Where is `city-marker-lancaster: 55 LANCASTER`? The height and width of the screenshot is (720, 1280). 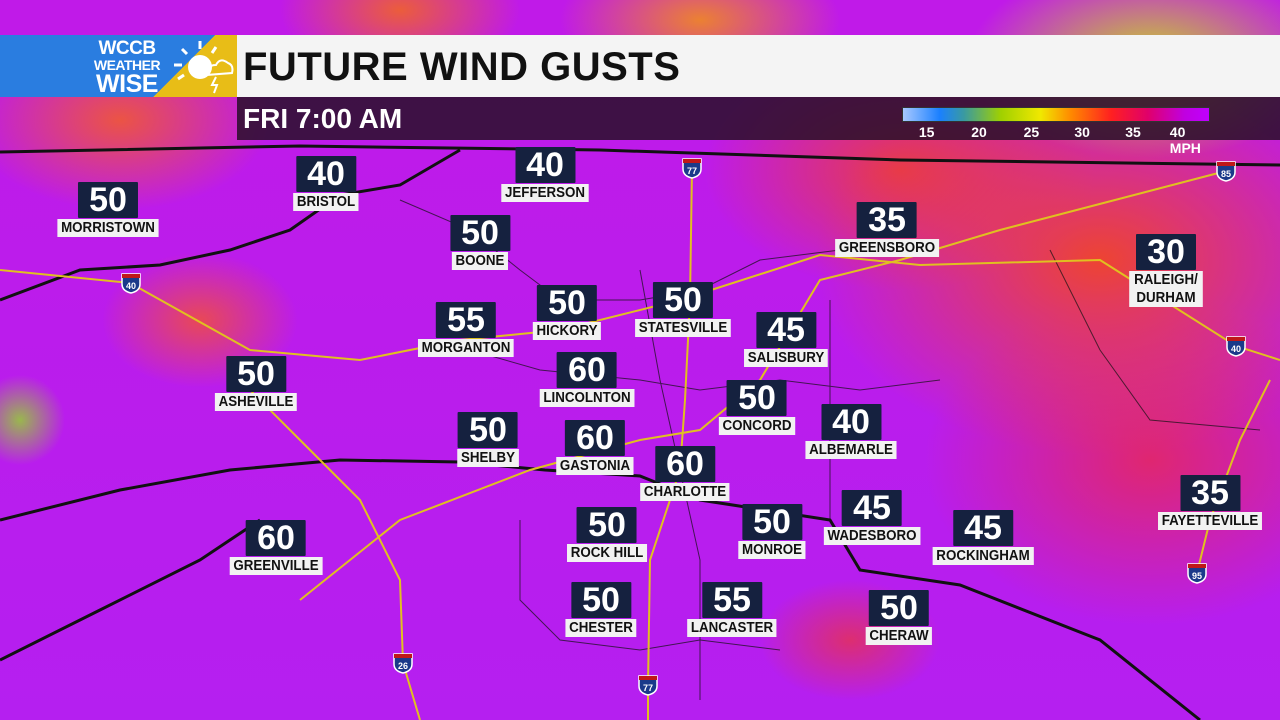
city-marker-lancaster: 55 LANCASTER is located at coordinates (731, 609).